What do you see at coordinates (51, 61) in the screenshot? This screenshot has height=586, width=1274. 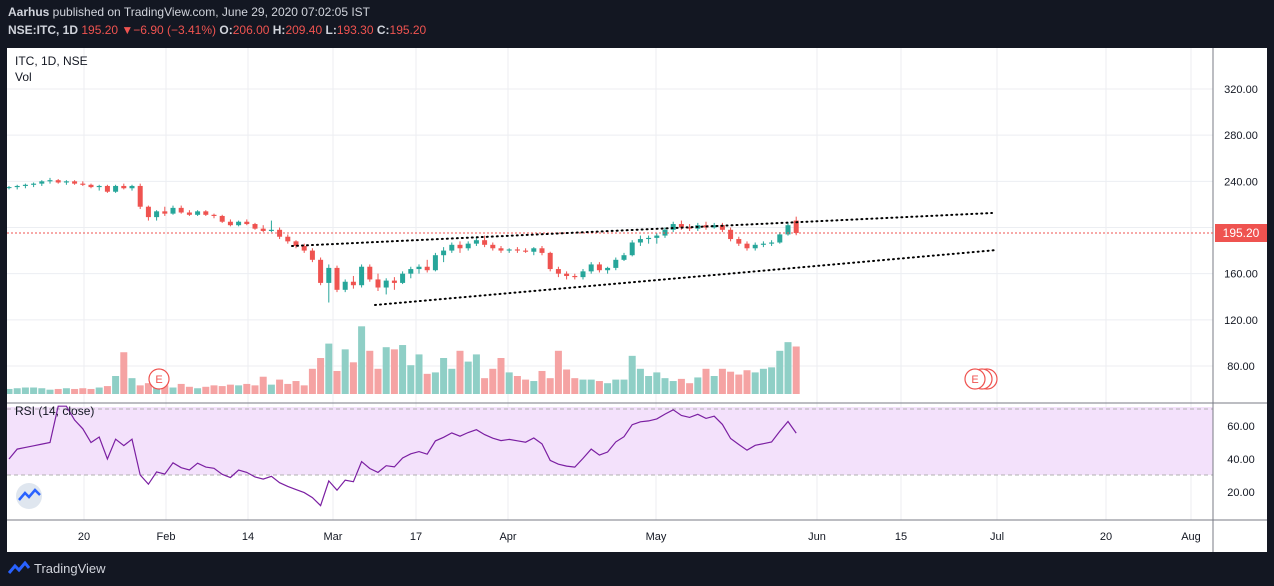 I see `legend-main: ITC, 1D, NSE` at bounding box center [51, 61].